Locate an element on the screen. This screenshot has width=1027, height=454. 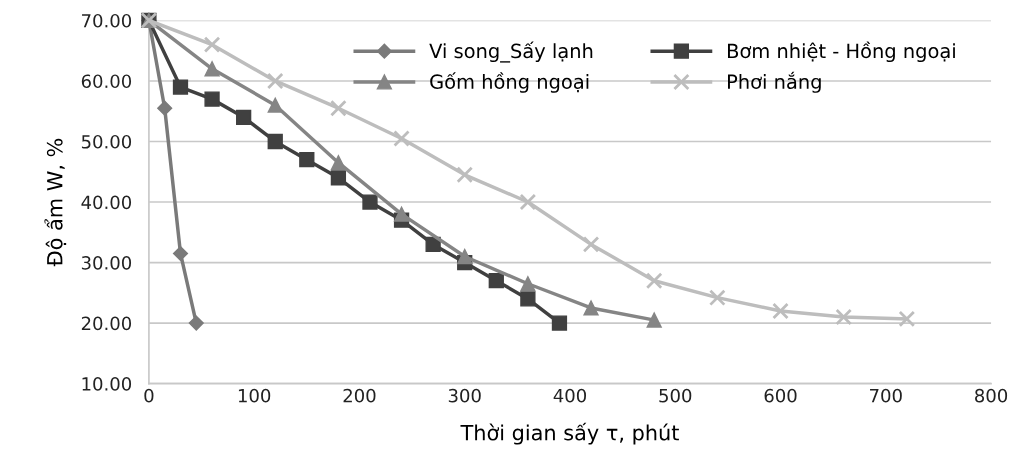
legend-label: Bơm nhiệt - Hồng ngoại is located at coordinates (841, 52).